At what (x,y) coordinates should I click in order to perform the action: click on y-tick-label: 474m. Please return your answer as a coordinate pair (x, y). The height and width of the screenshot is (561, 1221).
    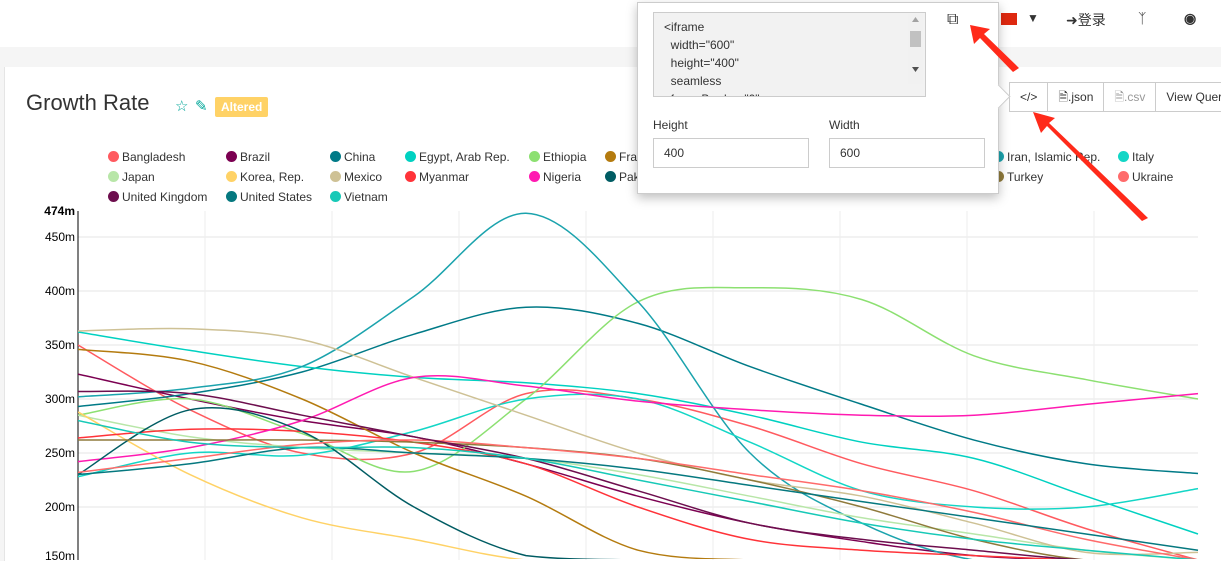
    Looking at the image, I should click on (59, 211).